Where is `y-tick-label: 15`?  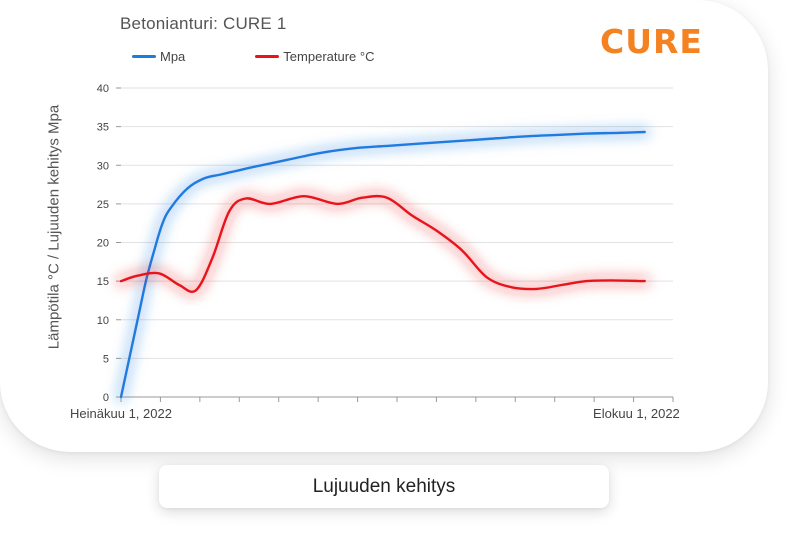 y-tick-label: 15 is located at coordinates (103, 282).